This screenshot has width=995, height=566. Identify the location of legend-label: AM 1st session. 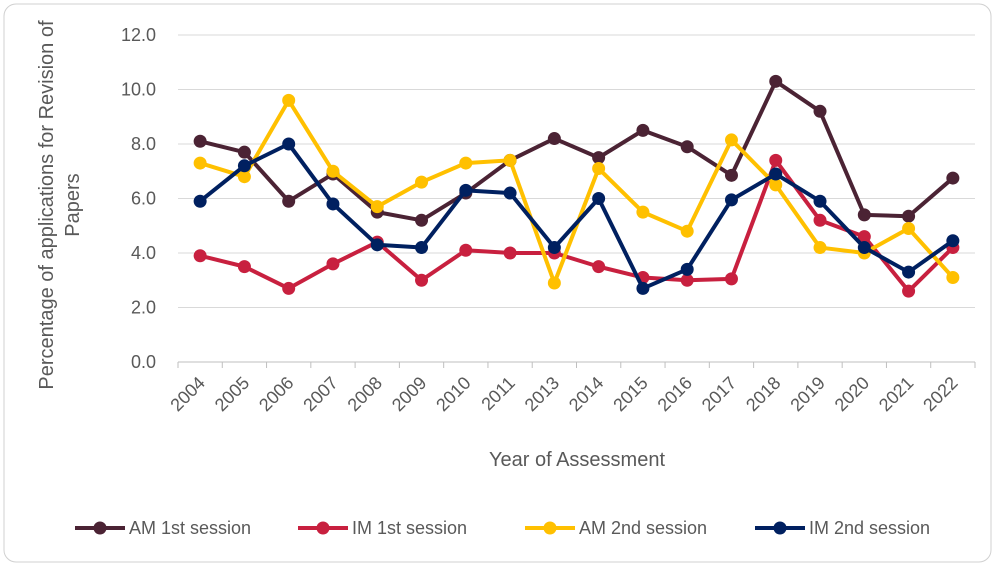
(190, 528).